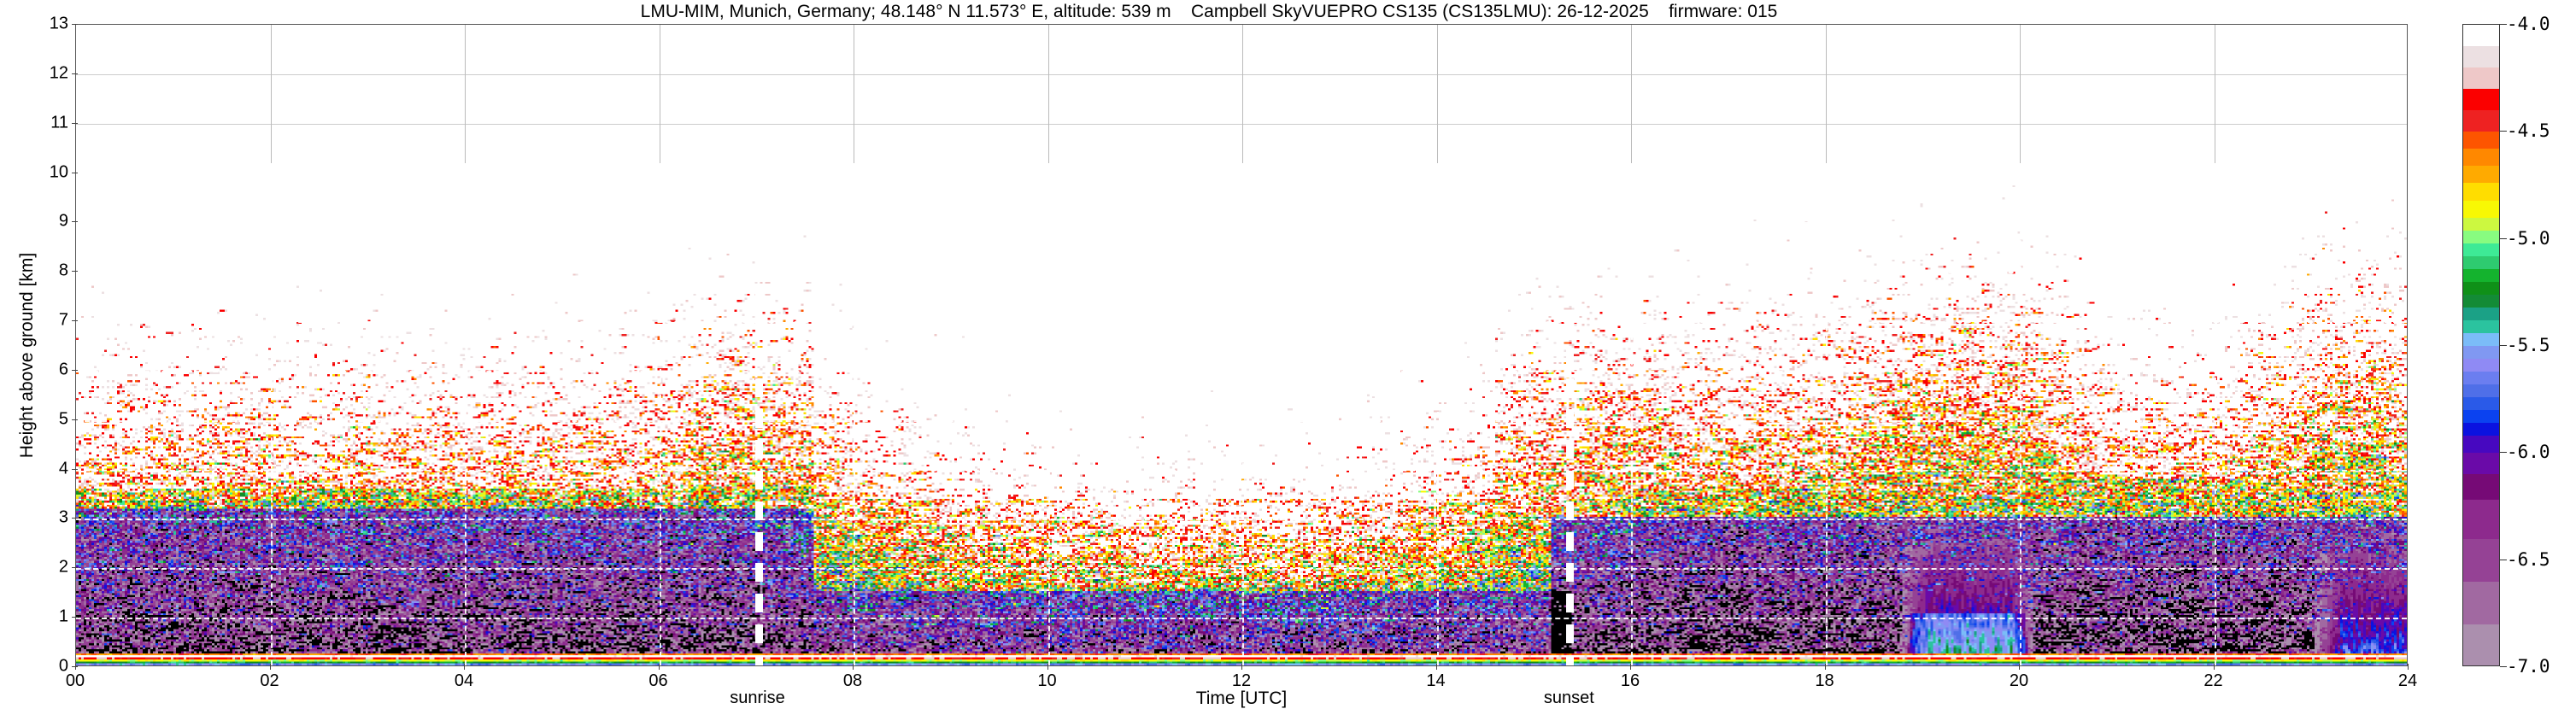 Image resolution: width=2576 pixels, height=709 pixels. I want to click on y-tick-label: 1, so click(63, 616).